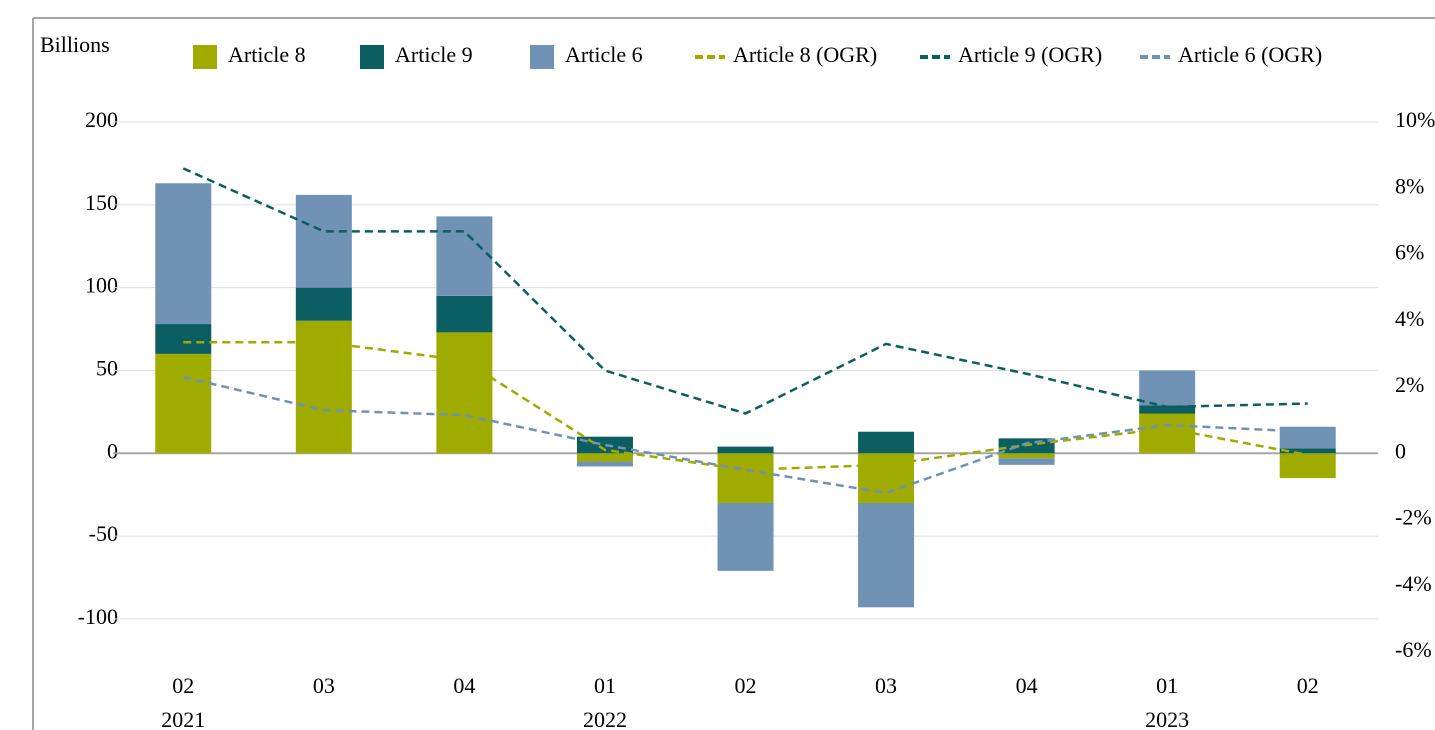 The height and width of the screenshot is (730, 1435). I want to click on y2-tick-label: -6%, so click(1413, 649).